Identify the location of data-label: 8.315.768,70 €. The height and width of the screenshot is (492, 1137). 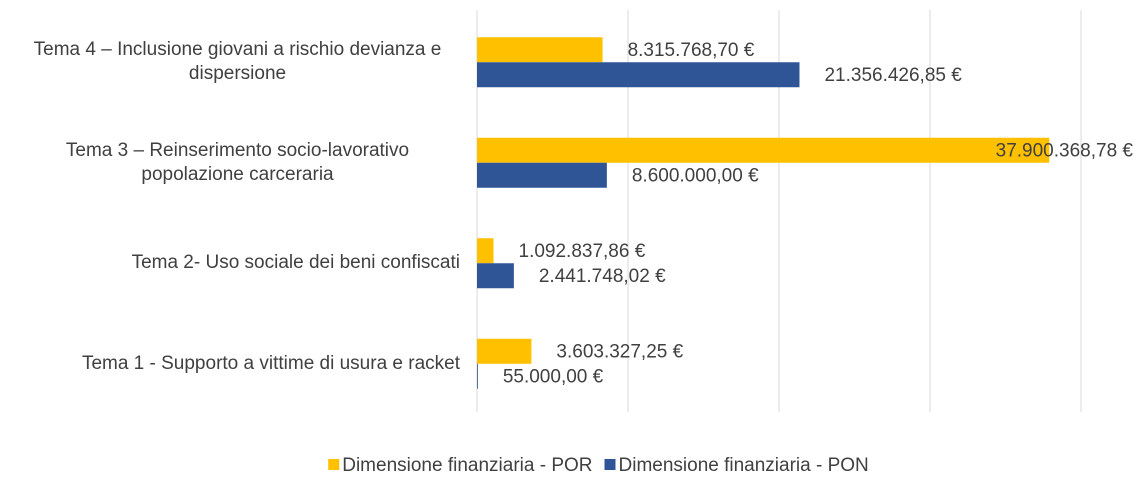
(691, 50).